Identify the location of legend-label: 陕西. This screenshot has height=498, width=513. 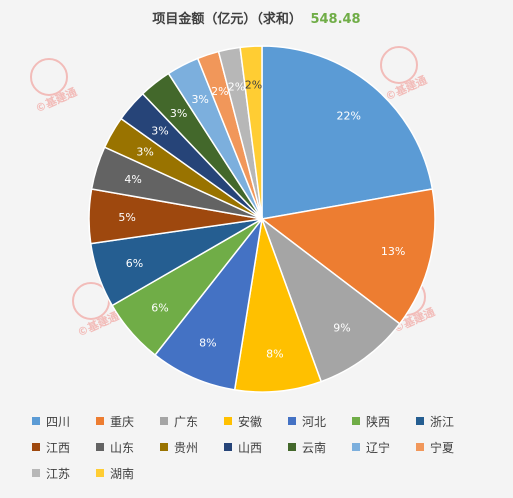
(378, 421).